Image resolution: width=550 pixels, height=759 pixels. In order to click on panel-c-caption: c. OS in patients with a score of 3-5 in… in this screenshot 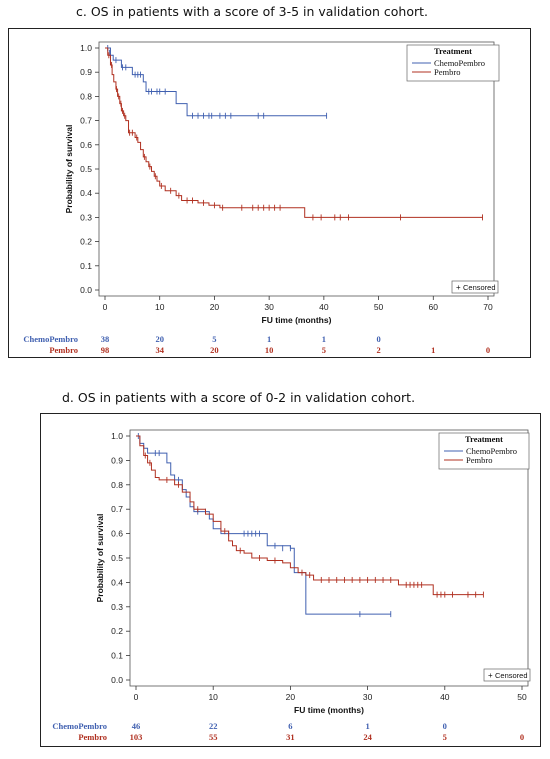, I will do `click(252, 11)`.